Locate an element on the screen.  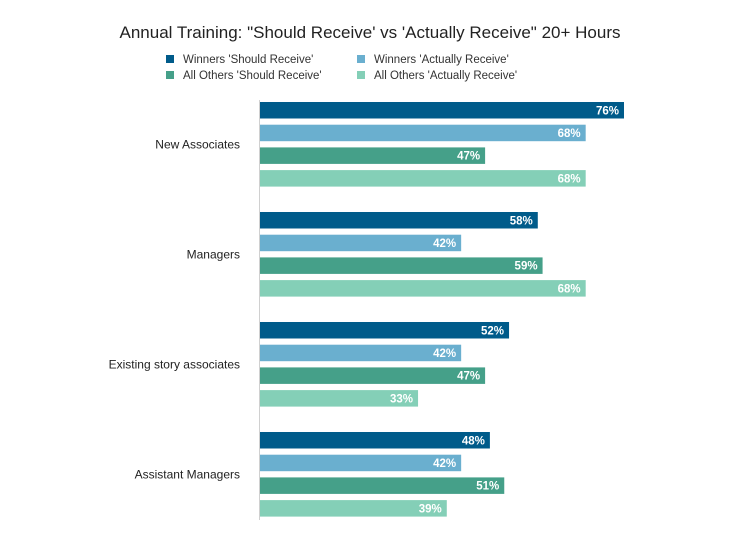
category-label-3: Existing story associates is located at coordinates (174, 364).